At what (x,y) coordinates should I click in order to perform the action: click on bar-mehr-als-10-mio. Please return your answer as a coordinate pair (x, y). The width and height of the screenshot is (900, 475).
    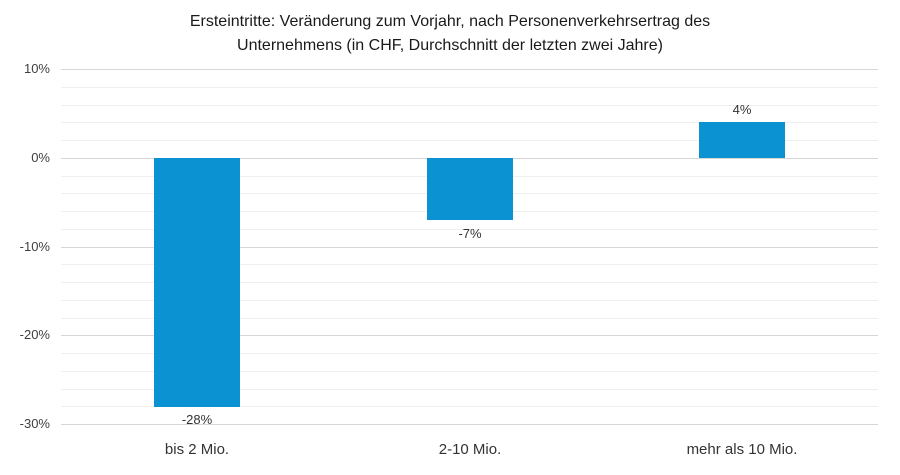
    Looking at the image, I should click on (742, 140).